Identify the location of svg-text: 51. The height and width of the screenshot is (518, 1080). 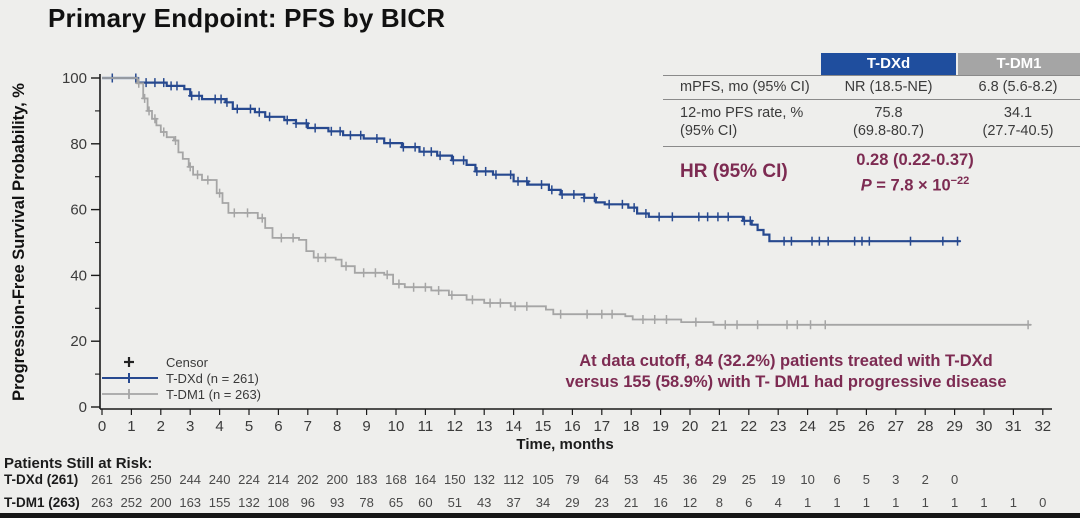
(455, 502).